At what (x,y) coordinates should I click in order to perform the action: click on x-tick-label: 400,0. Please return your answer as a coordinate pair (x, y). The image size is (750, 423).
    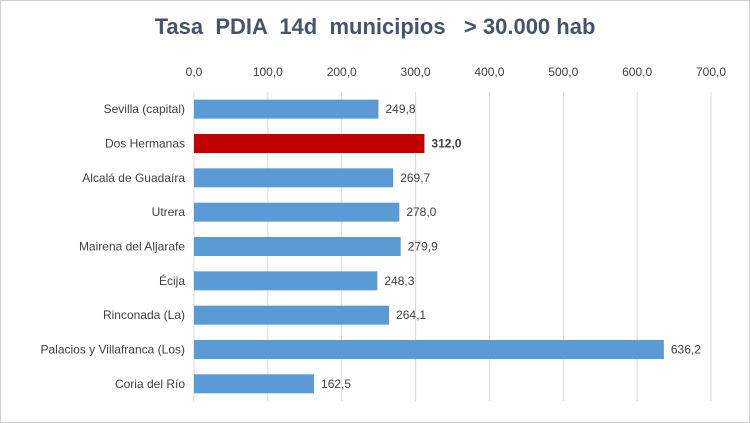
    Looking at the image, I should click on (489, 72).